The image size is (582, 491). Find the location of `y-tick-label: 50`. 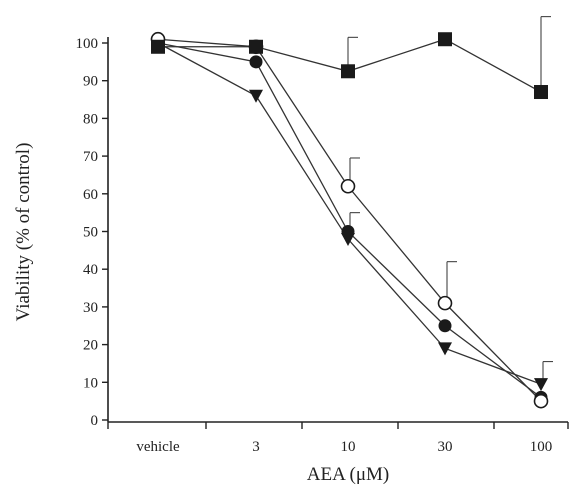

y-tick-label: 50 is located at coordinates (90, 233).